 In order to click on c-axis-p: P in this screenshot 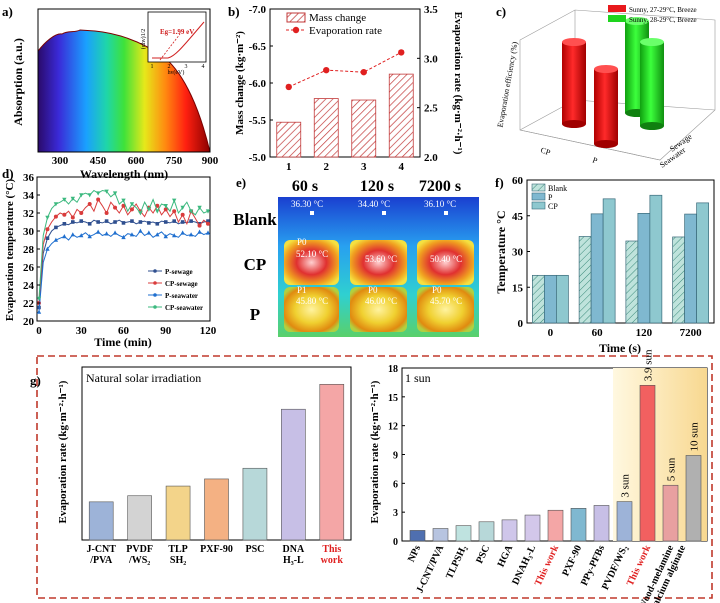, I will do `click(595, 160)`.